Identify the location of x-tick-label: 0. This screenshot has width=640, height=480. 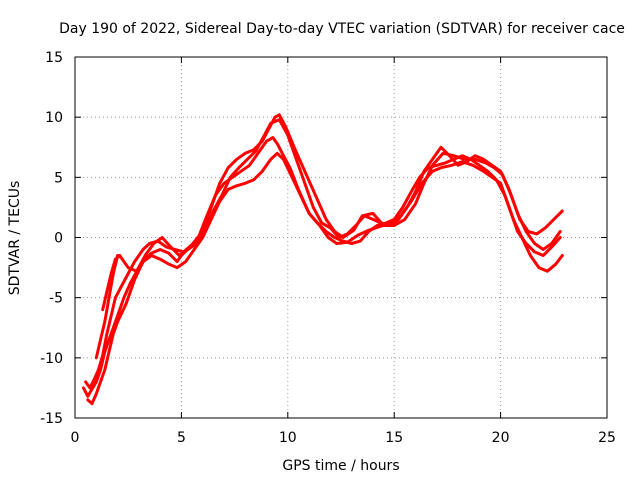
(75, 438).